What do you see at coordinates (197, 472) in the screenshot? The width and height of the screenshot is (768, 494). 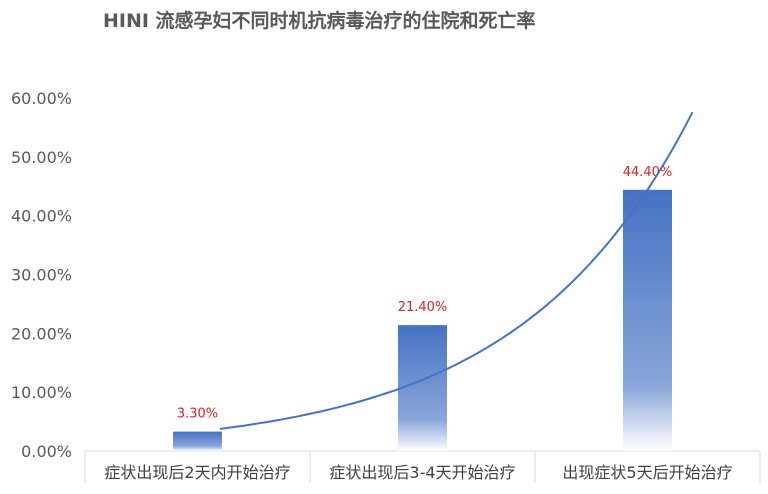 I see `category-label: 症状出现后2天内开始治疗` at bounding box center [197, 472].